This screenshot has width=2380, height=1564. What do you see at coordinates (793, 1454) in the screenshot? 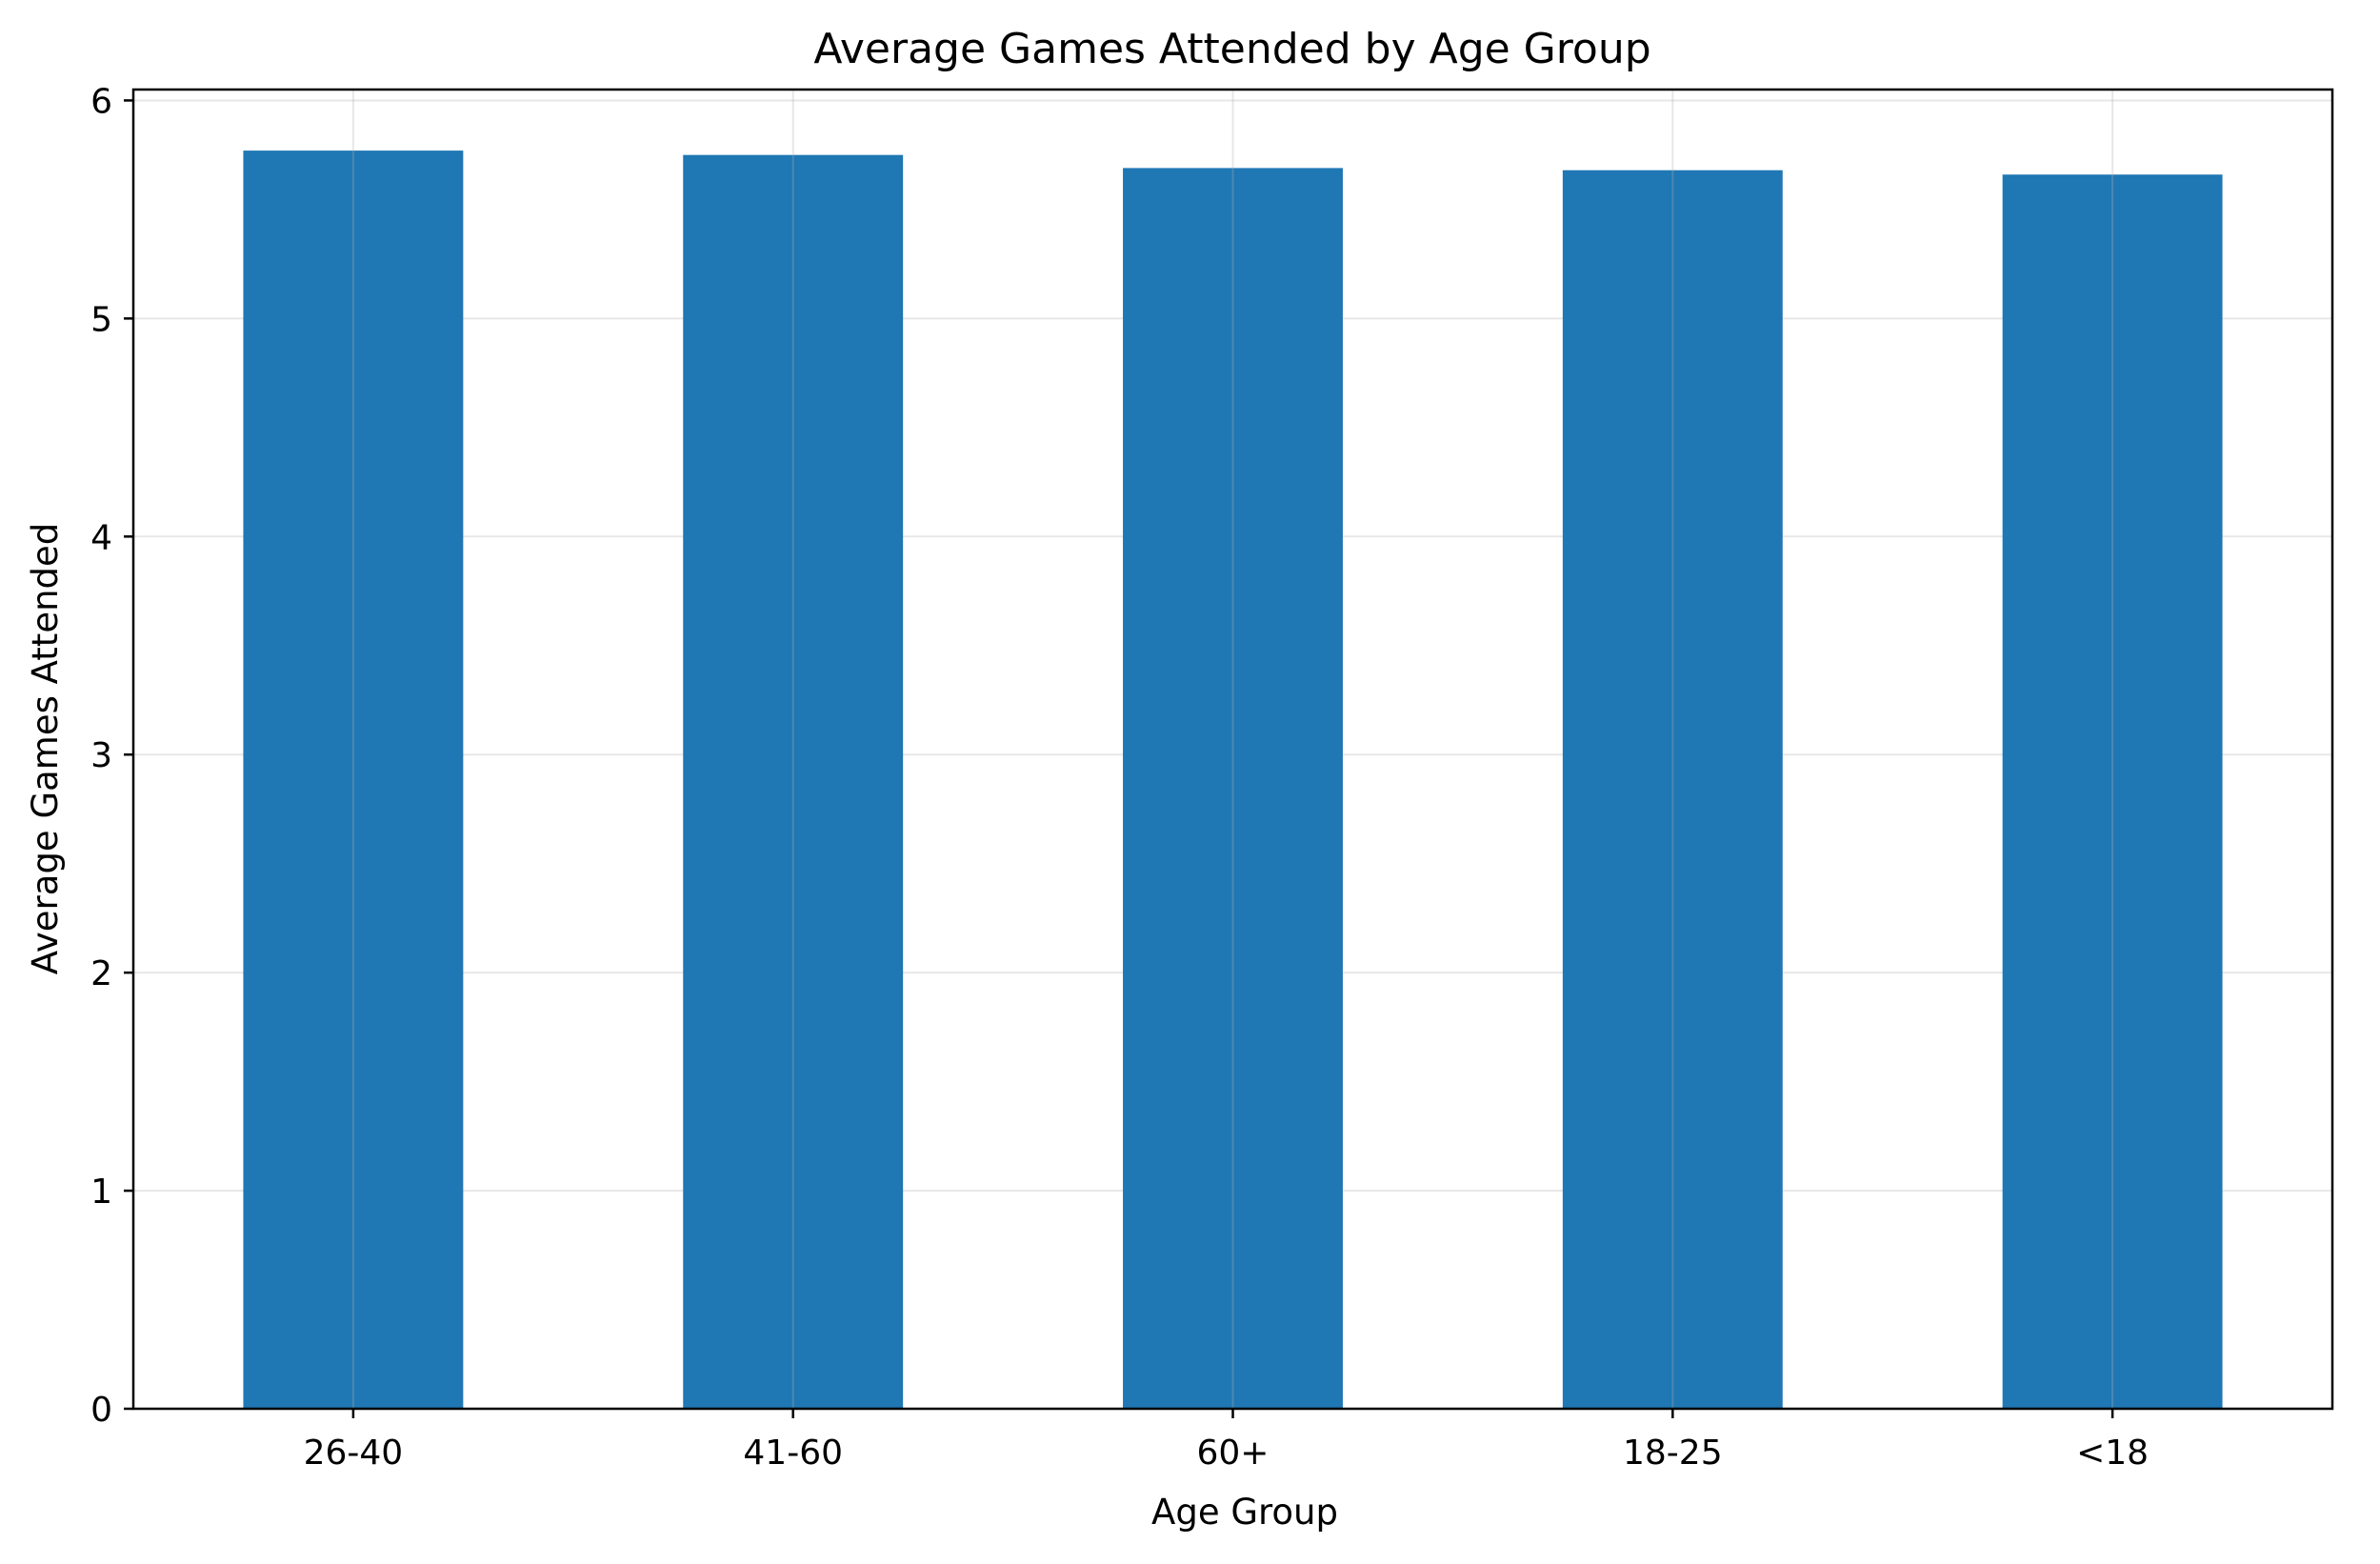
I see `x-tick-label: 41-60` at bounding box center [793, 1454].